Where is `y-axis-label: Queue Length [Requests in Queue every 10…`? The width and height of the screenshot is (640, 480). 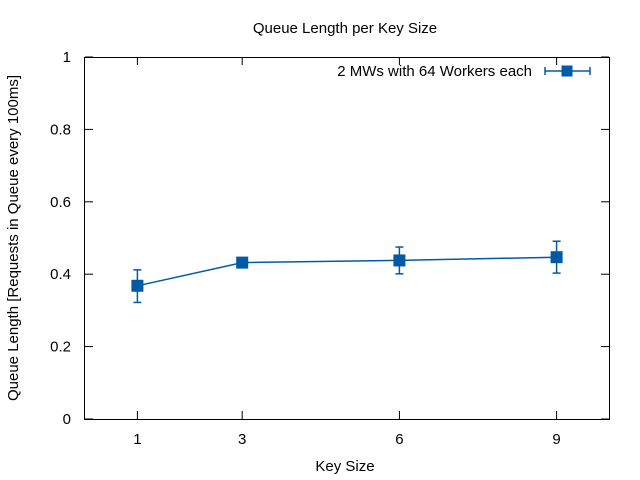
y-axis-label: Queue Length [Requests in Queue every 10… is located at coordinates (13, 238).